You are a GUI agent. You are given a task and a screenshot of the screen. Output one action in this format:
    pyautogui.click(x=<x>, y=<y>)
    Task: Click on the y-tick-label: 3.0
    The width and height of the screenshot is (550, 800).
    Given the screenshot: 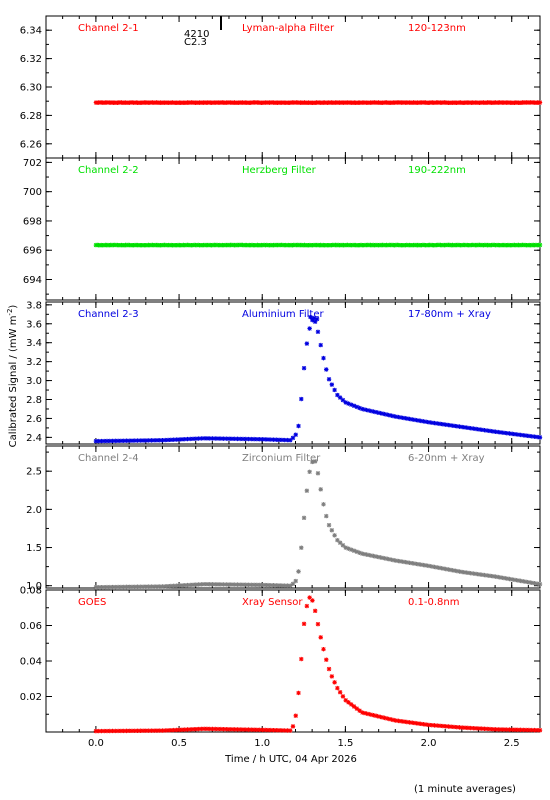 What is the action you would take?
    pyautogui.click(x=34, y=381)
    